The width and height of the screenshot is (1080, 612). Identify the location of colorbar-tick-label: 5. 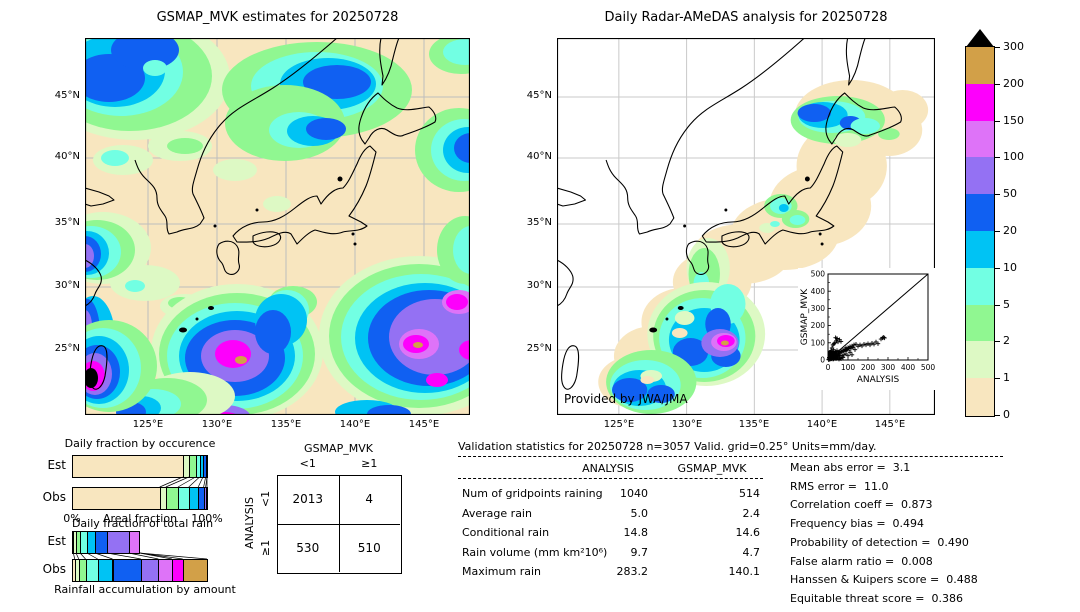
(1006, 304).